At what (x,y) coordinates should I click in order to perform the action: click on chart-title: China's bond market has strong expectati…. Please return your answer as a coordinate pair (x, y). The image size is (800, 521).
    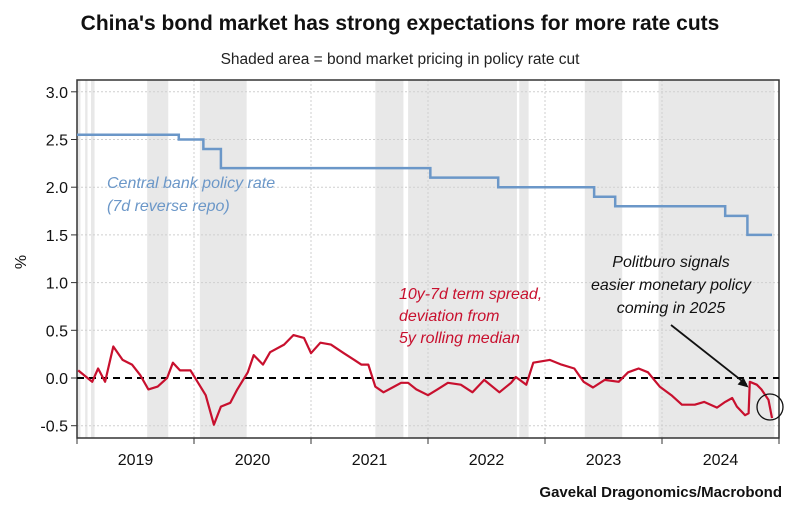
    Looking at the image, I should click on (400, 23).